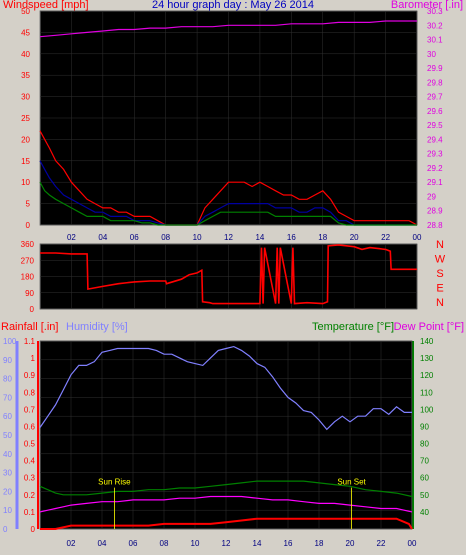 This screenshot has width=466, height=555. I want to click on rainfall-tick-label: 0.5, so click(30, 444).